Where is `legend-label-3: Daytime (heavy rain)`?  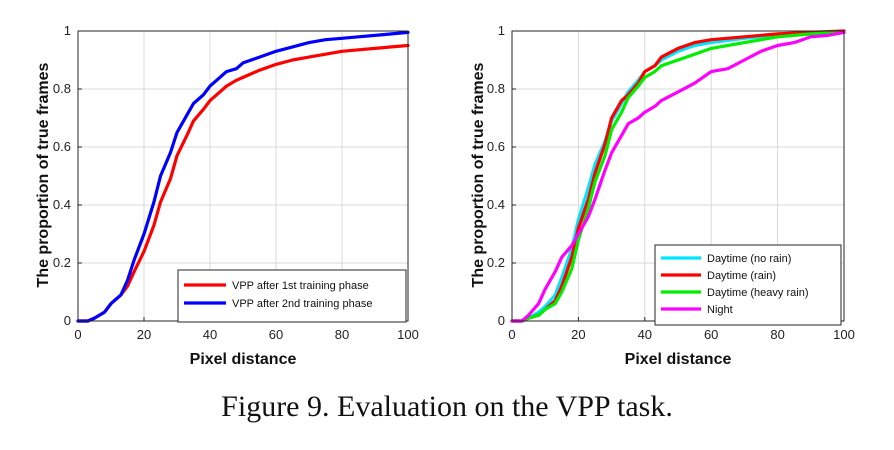 legend-label-3: Daytime (heavy rain) is located at coordinates (757, 293).